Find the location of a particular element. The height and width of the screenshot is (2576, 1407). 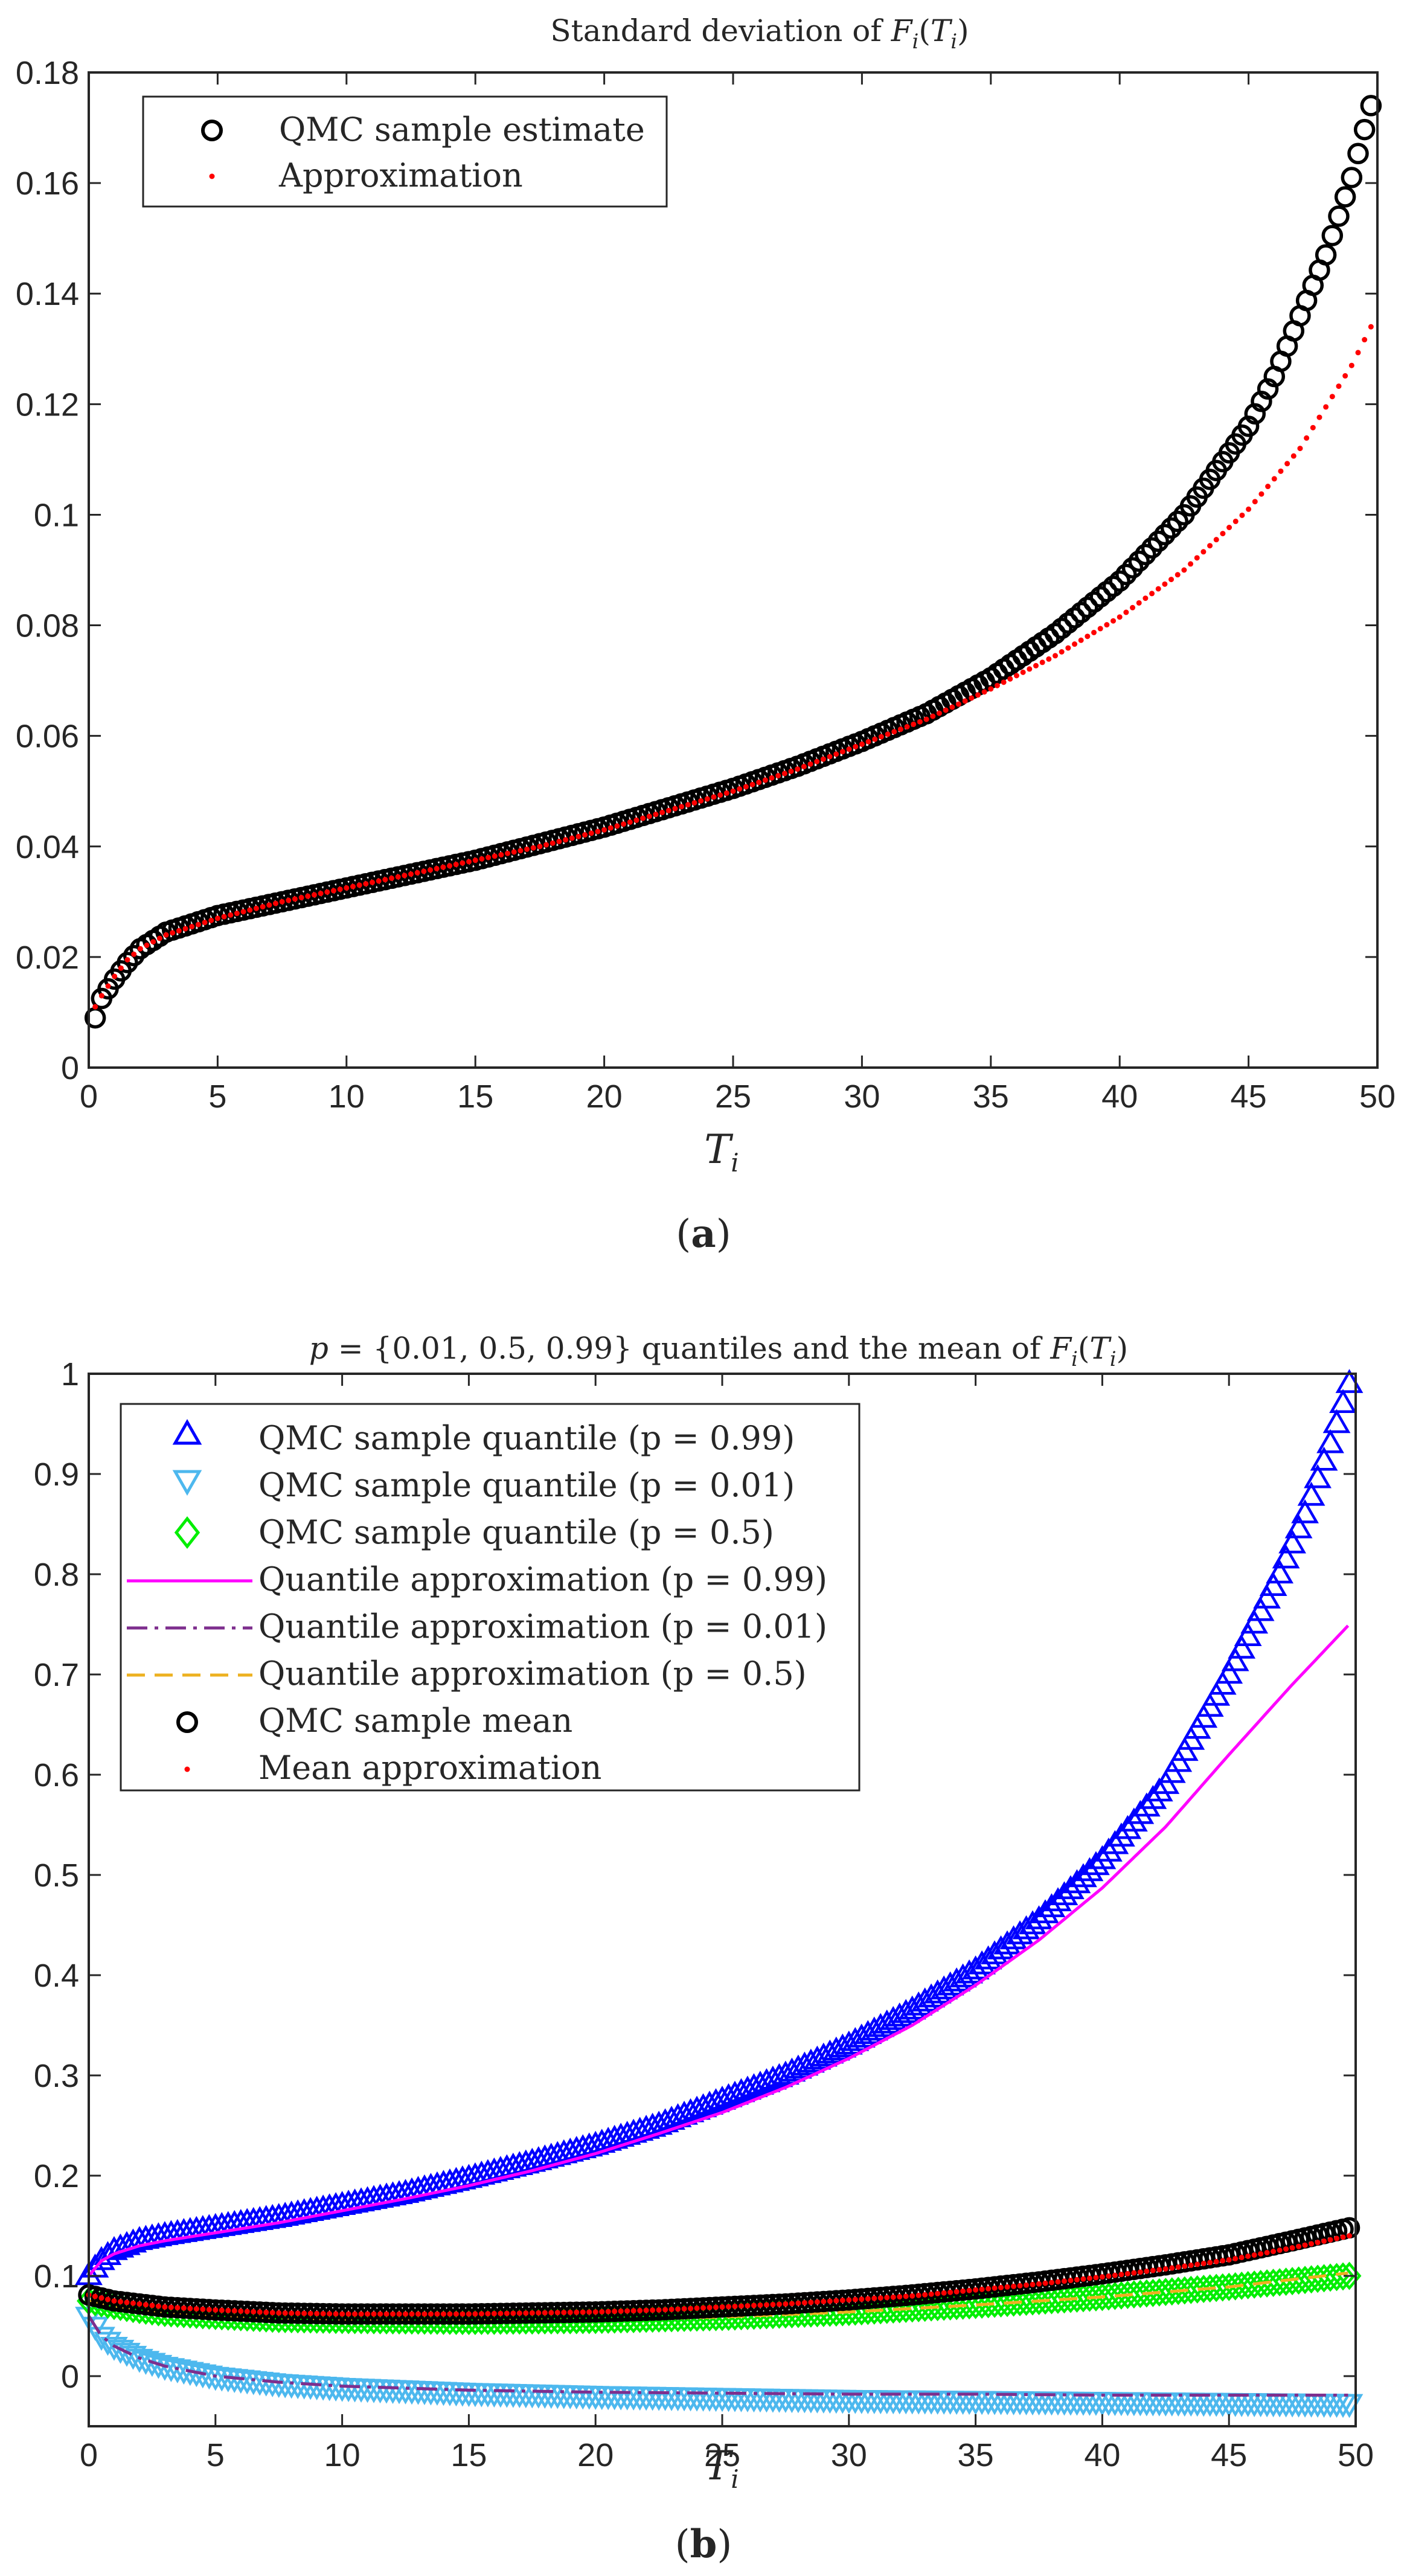

chart-b-ytick-label: 0.7 is located at coordinates (56, 1675).